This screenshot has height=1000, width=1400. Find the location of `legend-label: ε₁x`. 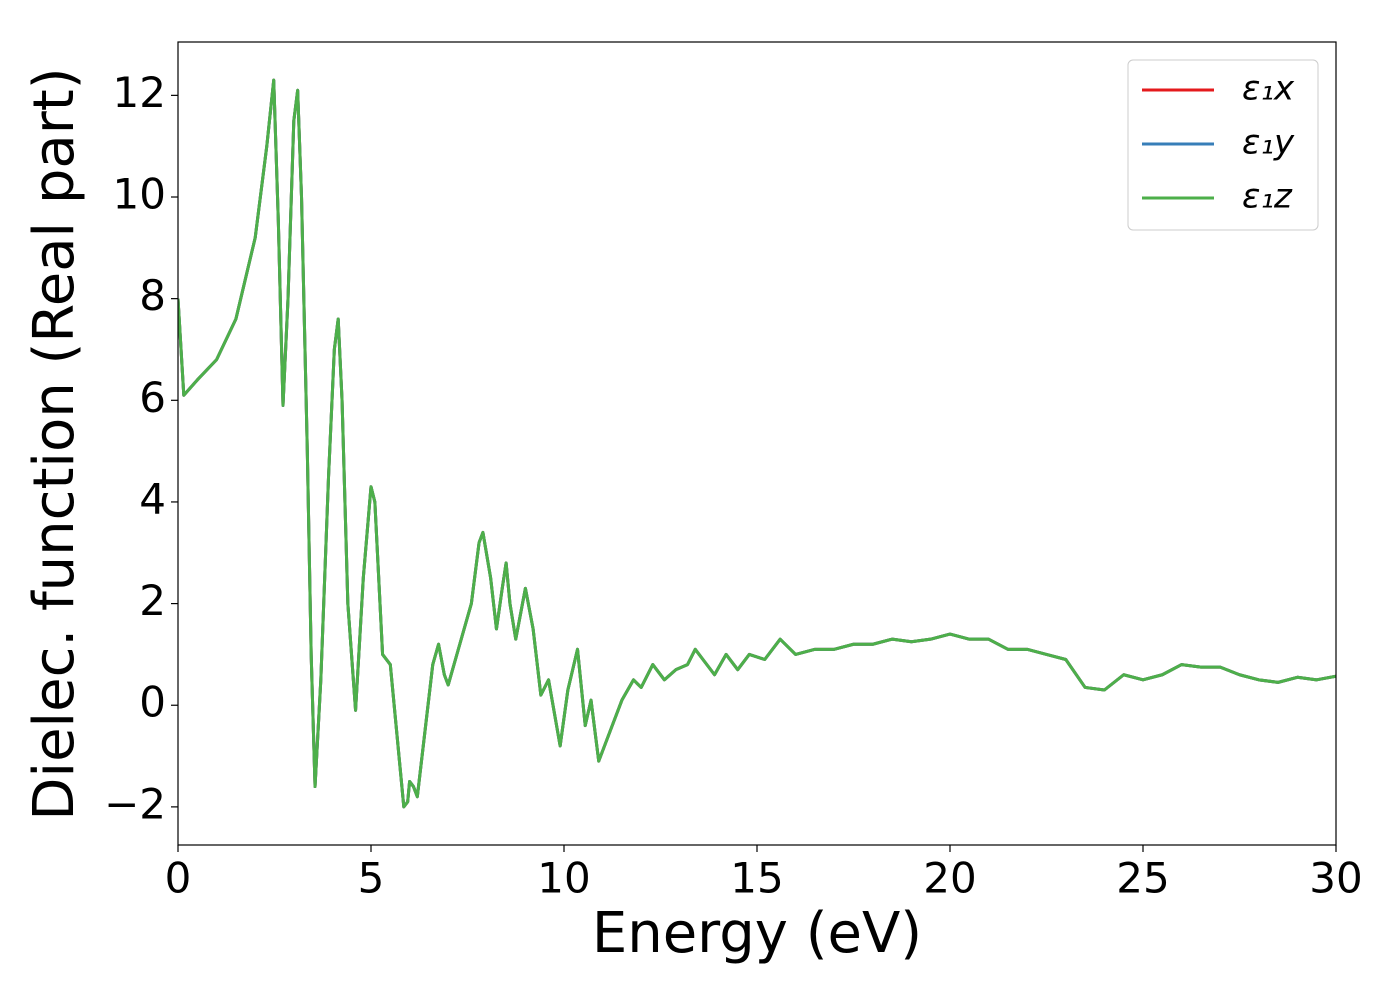

legend-label: ε₁x is located at coordinates (1268, 89).